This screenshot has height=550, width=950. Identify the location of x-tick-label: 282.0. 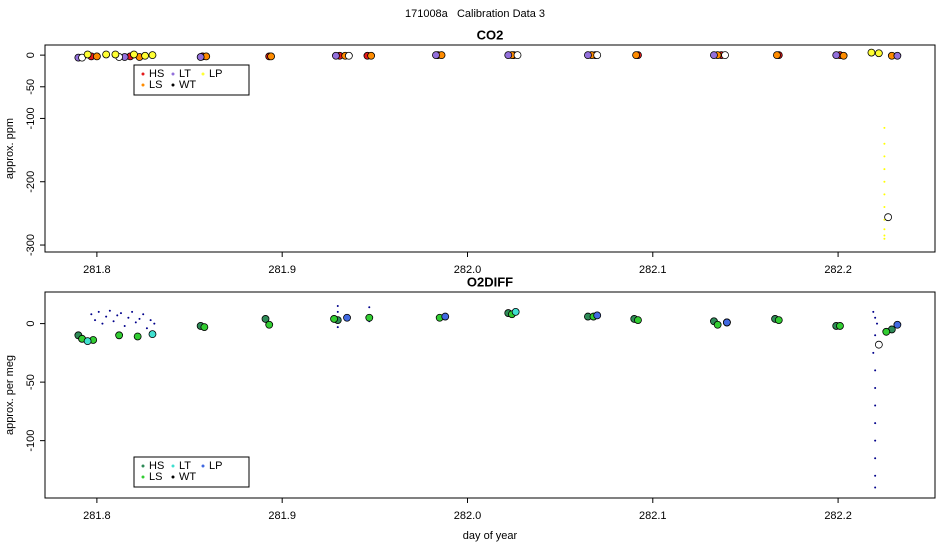
(468, 516).